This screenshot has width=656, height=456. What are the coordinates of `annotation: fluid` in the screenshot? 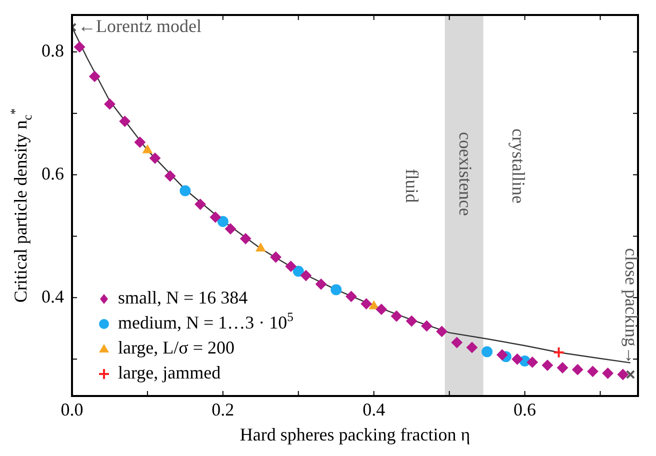 It's located at (412, 185).